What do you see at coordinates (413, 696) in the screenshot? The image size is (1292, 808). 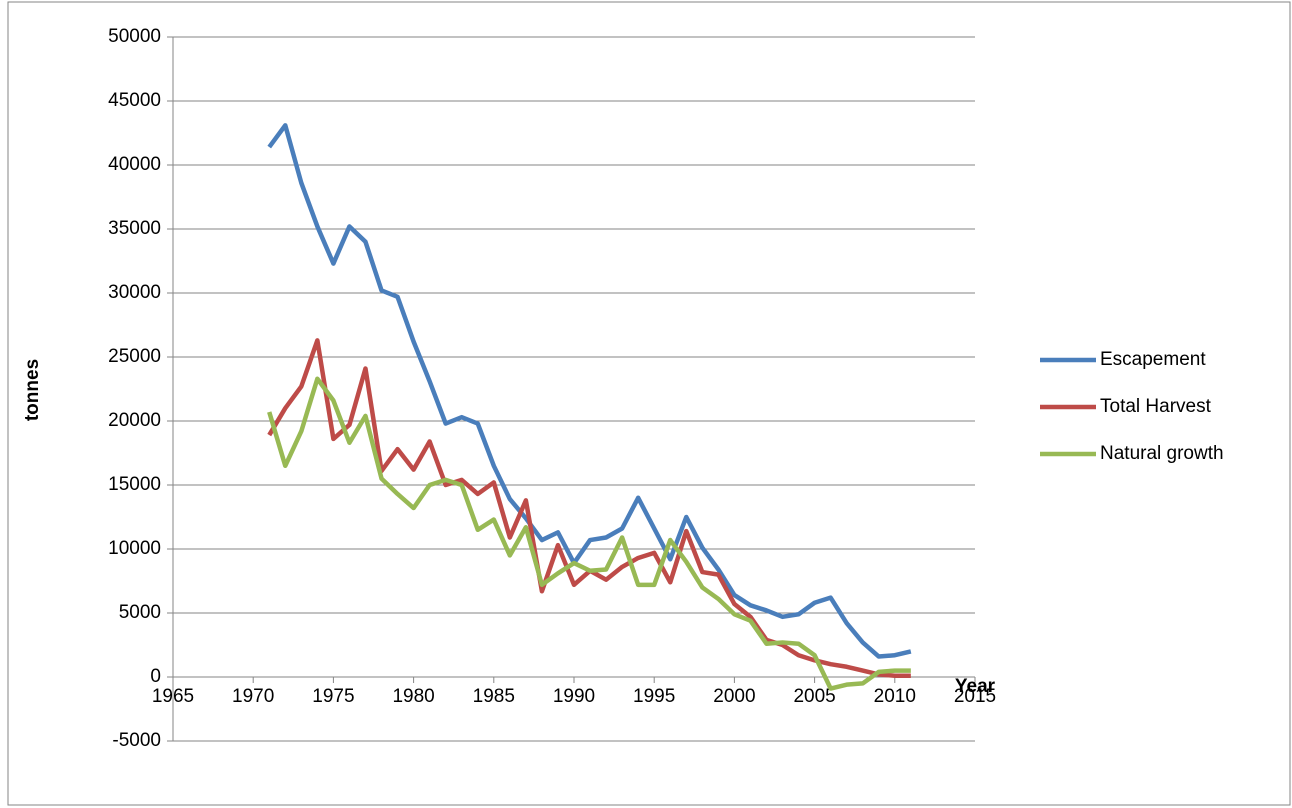 I see `x-tick-label: 1980` at bounding box center [413, 696].